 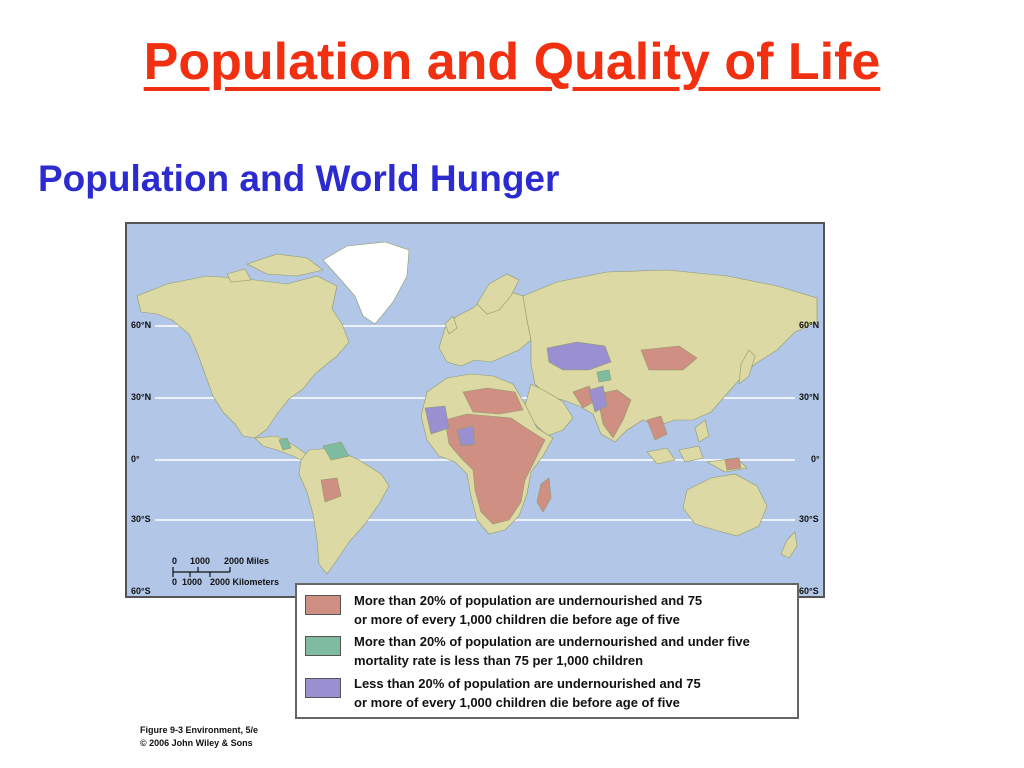 What do you see at coordinates (493, 401) in the screenshot?
I see `sahel-cat1` at bounding box center [493, 401].